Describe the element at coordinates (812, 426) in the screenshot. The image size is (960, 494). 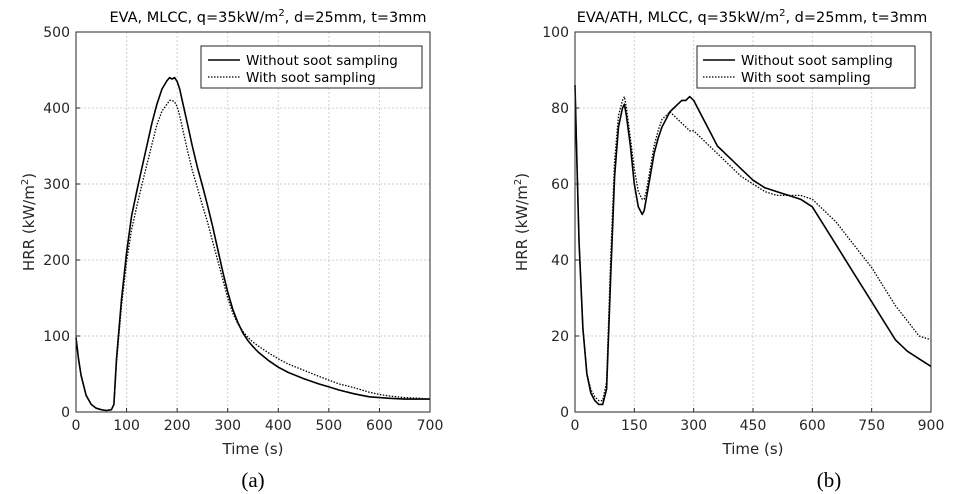
I see `x-tick-label-b: 600` at that location.